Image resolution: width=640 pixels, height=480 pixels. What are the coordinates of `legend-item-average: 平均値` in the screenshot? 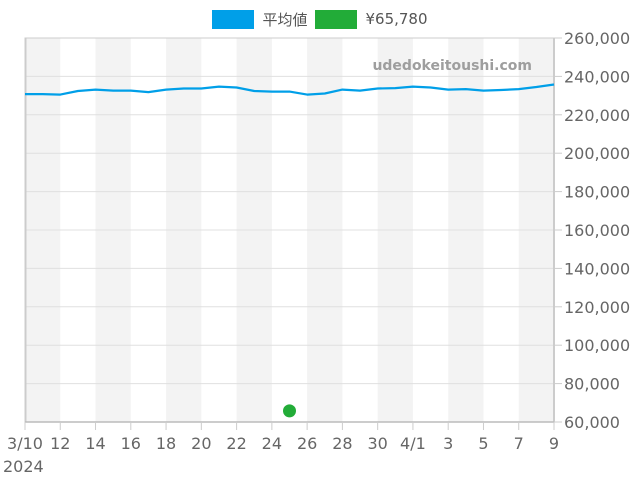 It's located at (259, 19).